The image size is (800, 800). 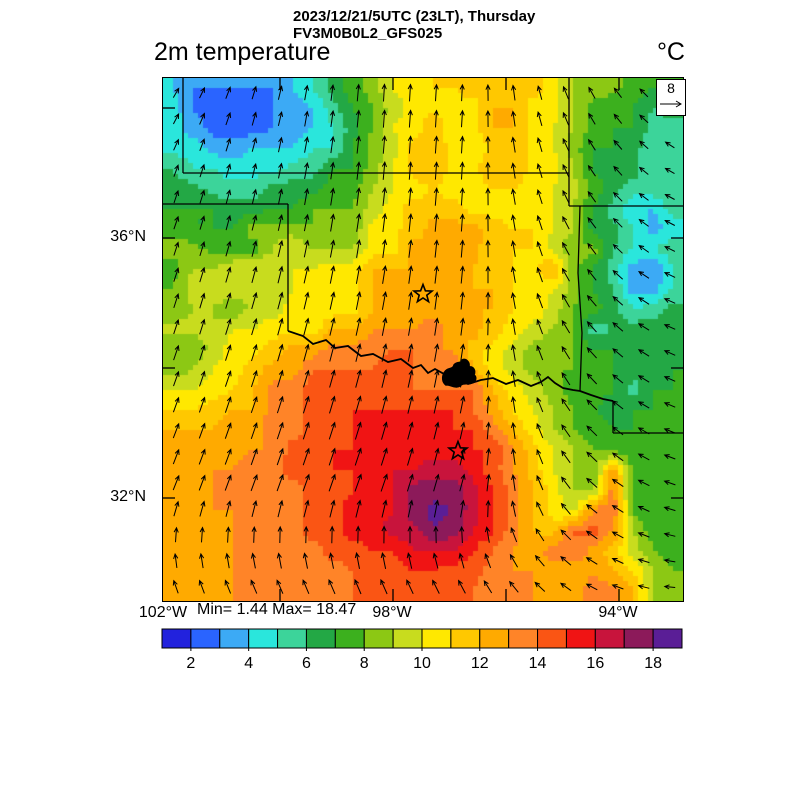 I want to click on colorbar-tick-label: 14, so click(x=538, y=663).